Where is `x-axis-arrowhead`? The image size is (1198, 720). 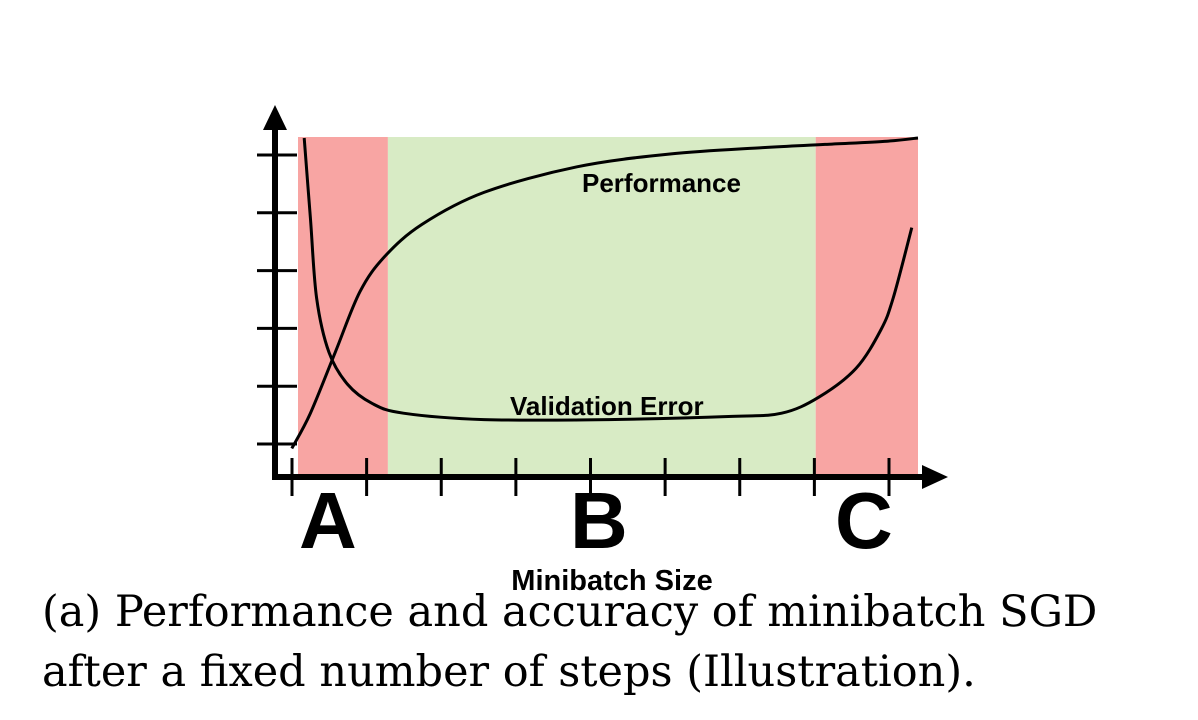
x-axis-arrowhead is located at coordinates (935, 477).